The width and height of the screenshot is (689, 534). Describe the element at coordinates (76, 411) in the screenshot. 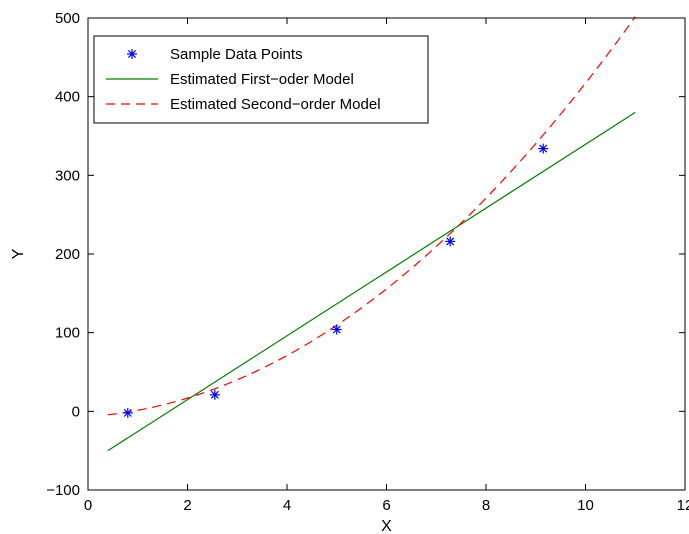

I see `y-tick-label: 0` at that location.